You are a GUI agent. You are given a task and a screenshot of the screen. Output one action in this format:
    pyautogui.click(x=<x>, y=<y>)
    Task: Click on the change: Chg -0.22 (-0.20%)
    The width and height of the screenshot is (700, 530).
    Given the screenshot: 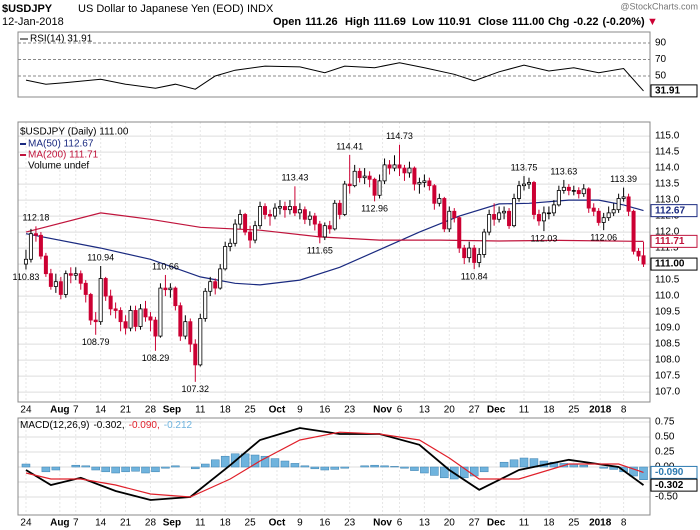 What is the action you would take?
    pyautogui.click(x=596, y=22)
    